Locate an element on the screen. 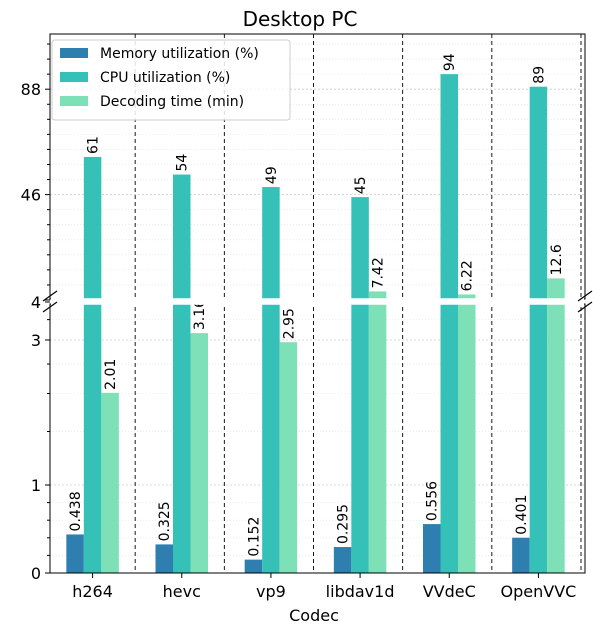  data-label: 2.95 is located at coordinates (289, 323).